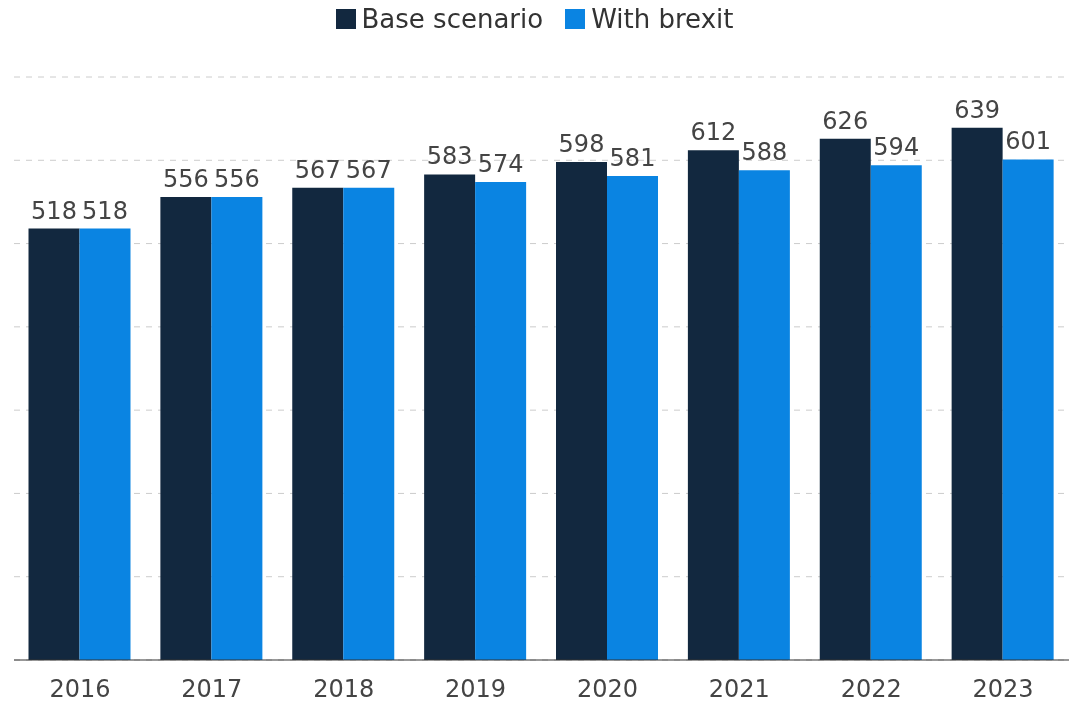 The image size is (1069, 718). Describe the element at coordinates (212, 689) in the screenshot. I see `x-tick-label: 2017` at that location.